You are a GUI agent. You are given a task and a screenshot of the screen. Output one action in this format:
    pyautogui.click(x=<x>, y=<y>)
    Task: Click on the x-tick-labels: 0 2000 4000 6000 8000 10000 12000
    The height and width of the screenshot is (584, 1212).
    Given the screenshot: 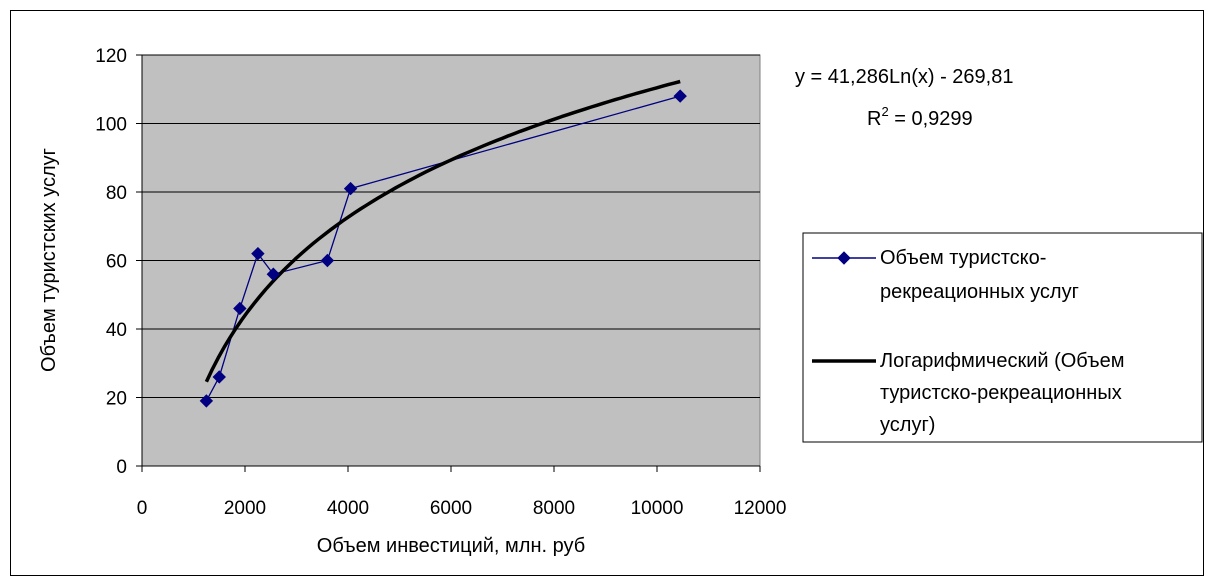 What is the action you would take?
    pyautogui.click(x=462, y=508)
    